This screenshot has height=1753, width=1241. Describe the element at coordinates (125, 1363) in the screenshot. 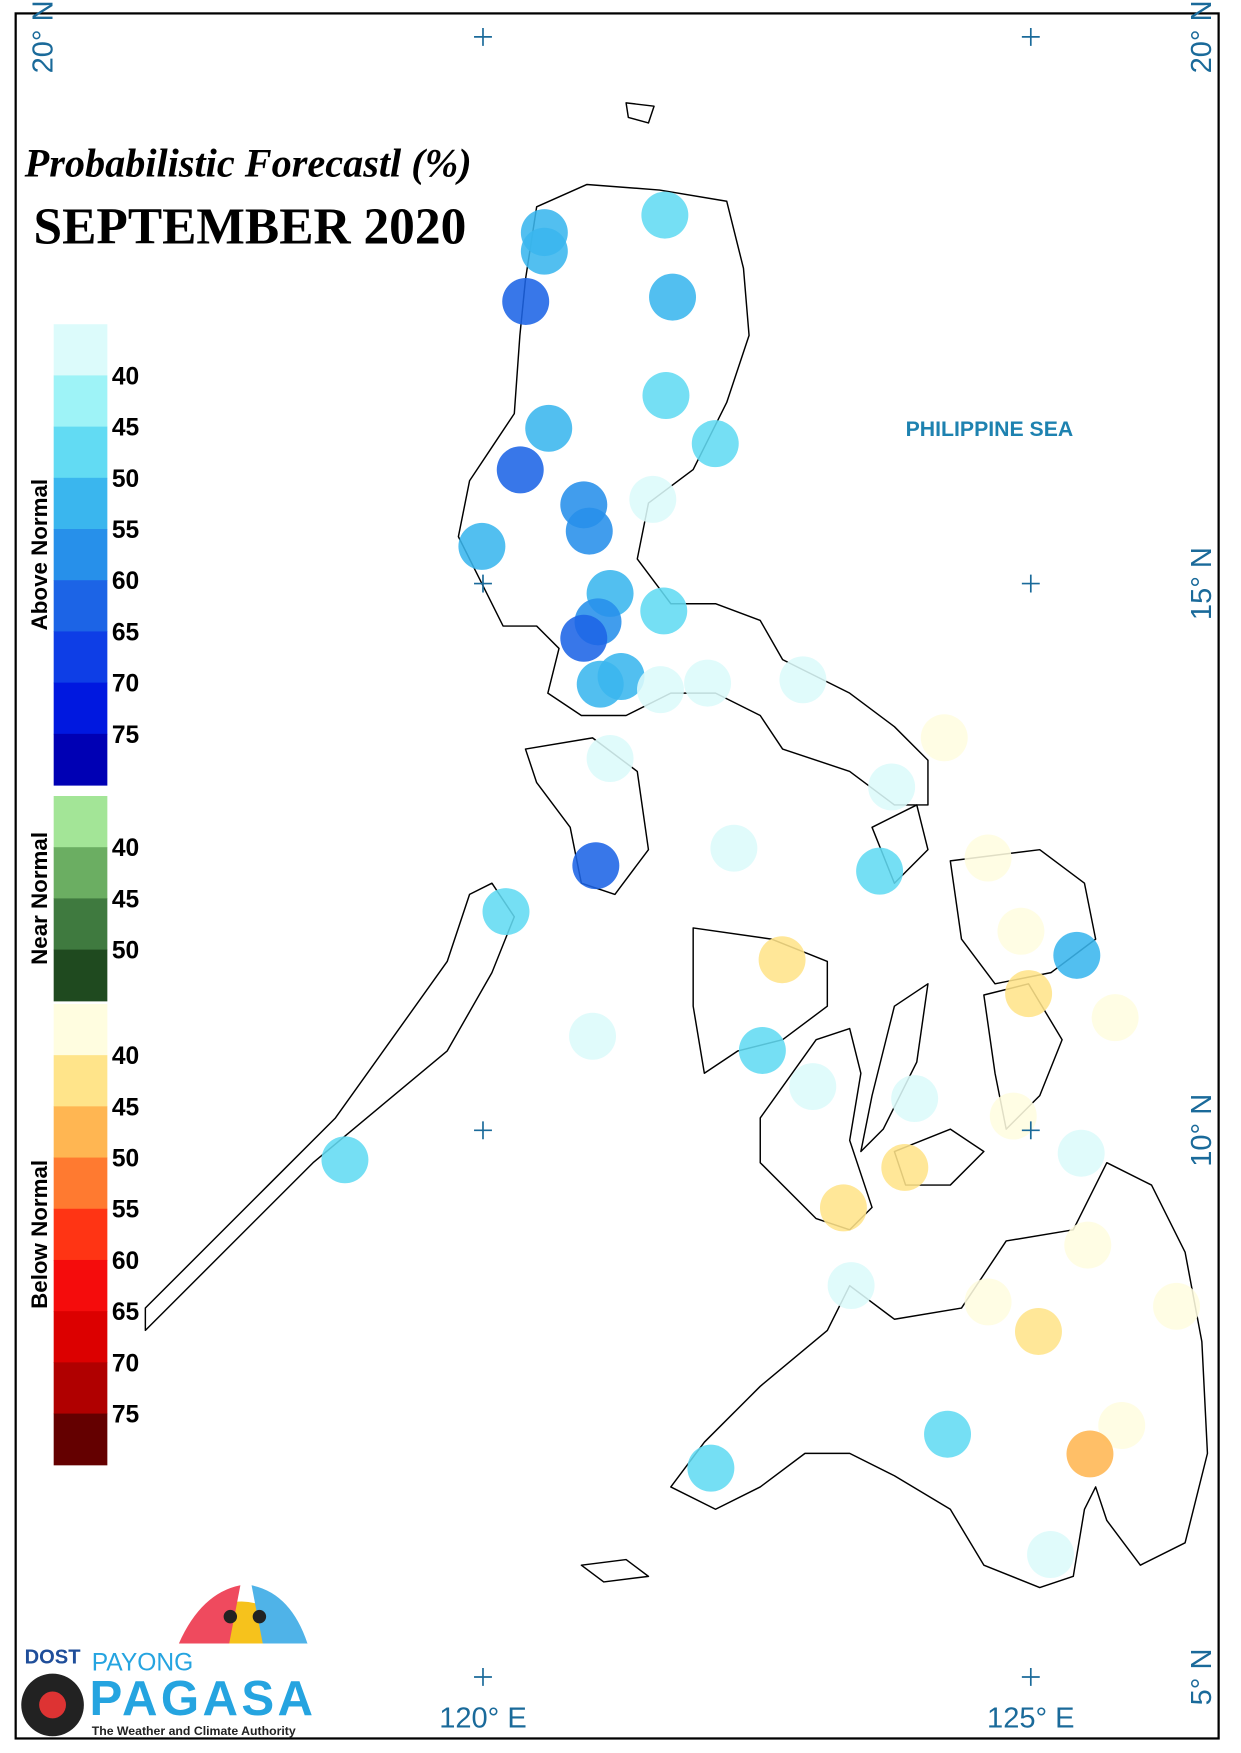

I see `legend-tick: 70` at that location.